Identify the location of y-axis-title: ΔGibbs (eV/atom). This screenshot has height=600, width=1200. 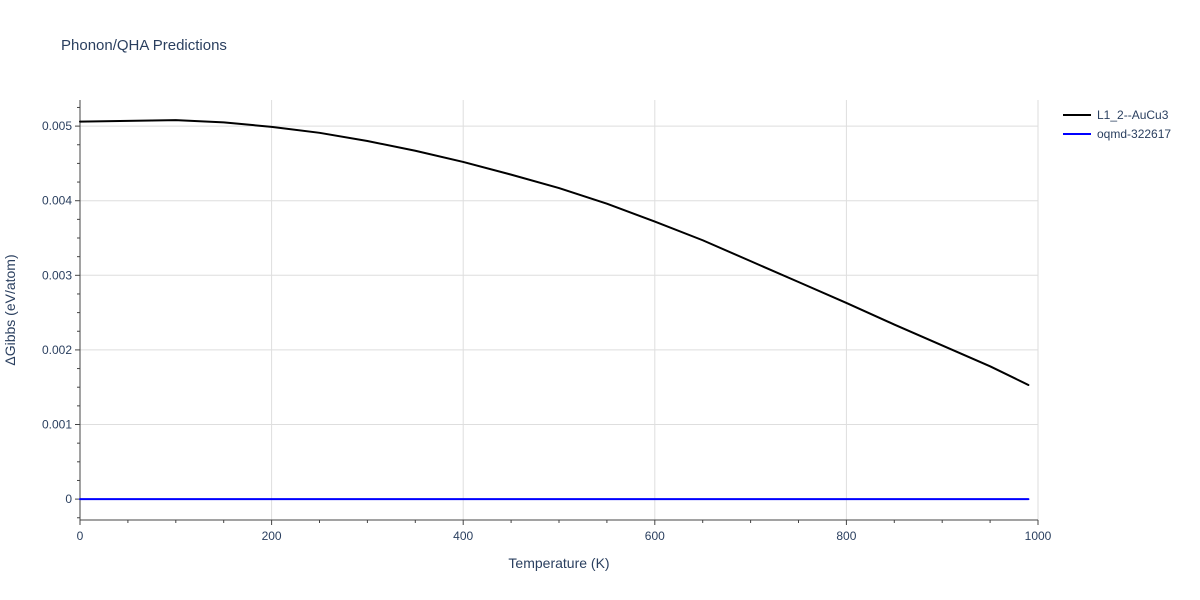
(10, 309).